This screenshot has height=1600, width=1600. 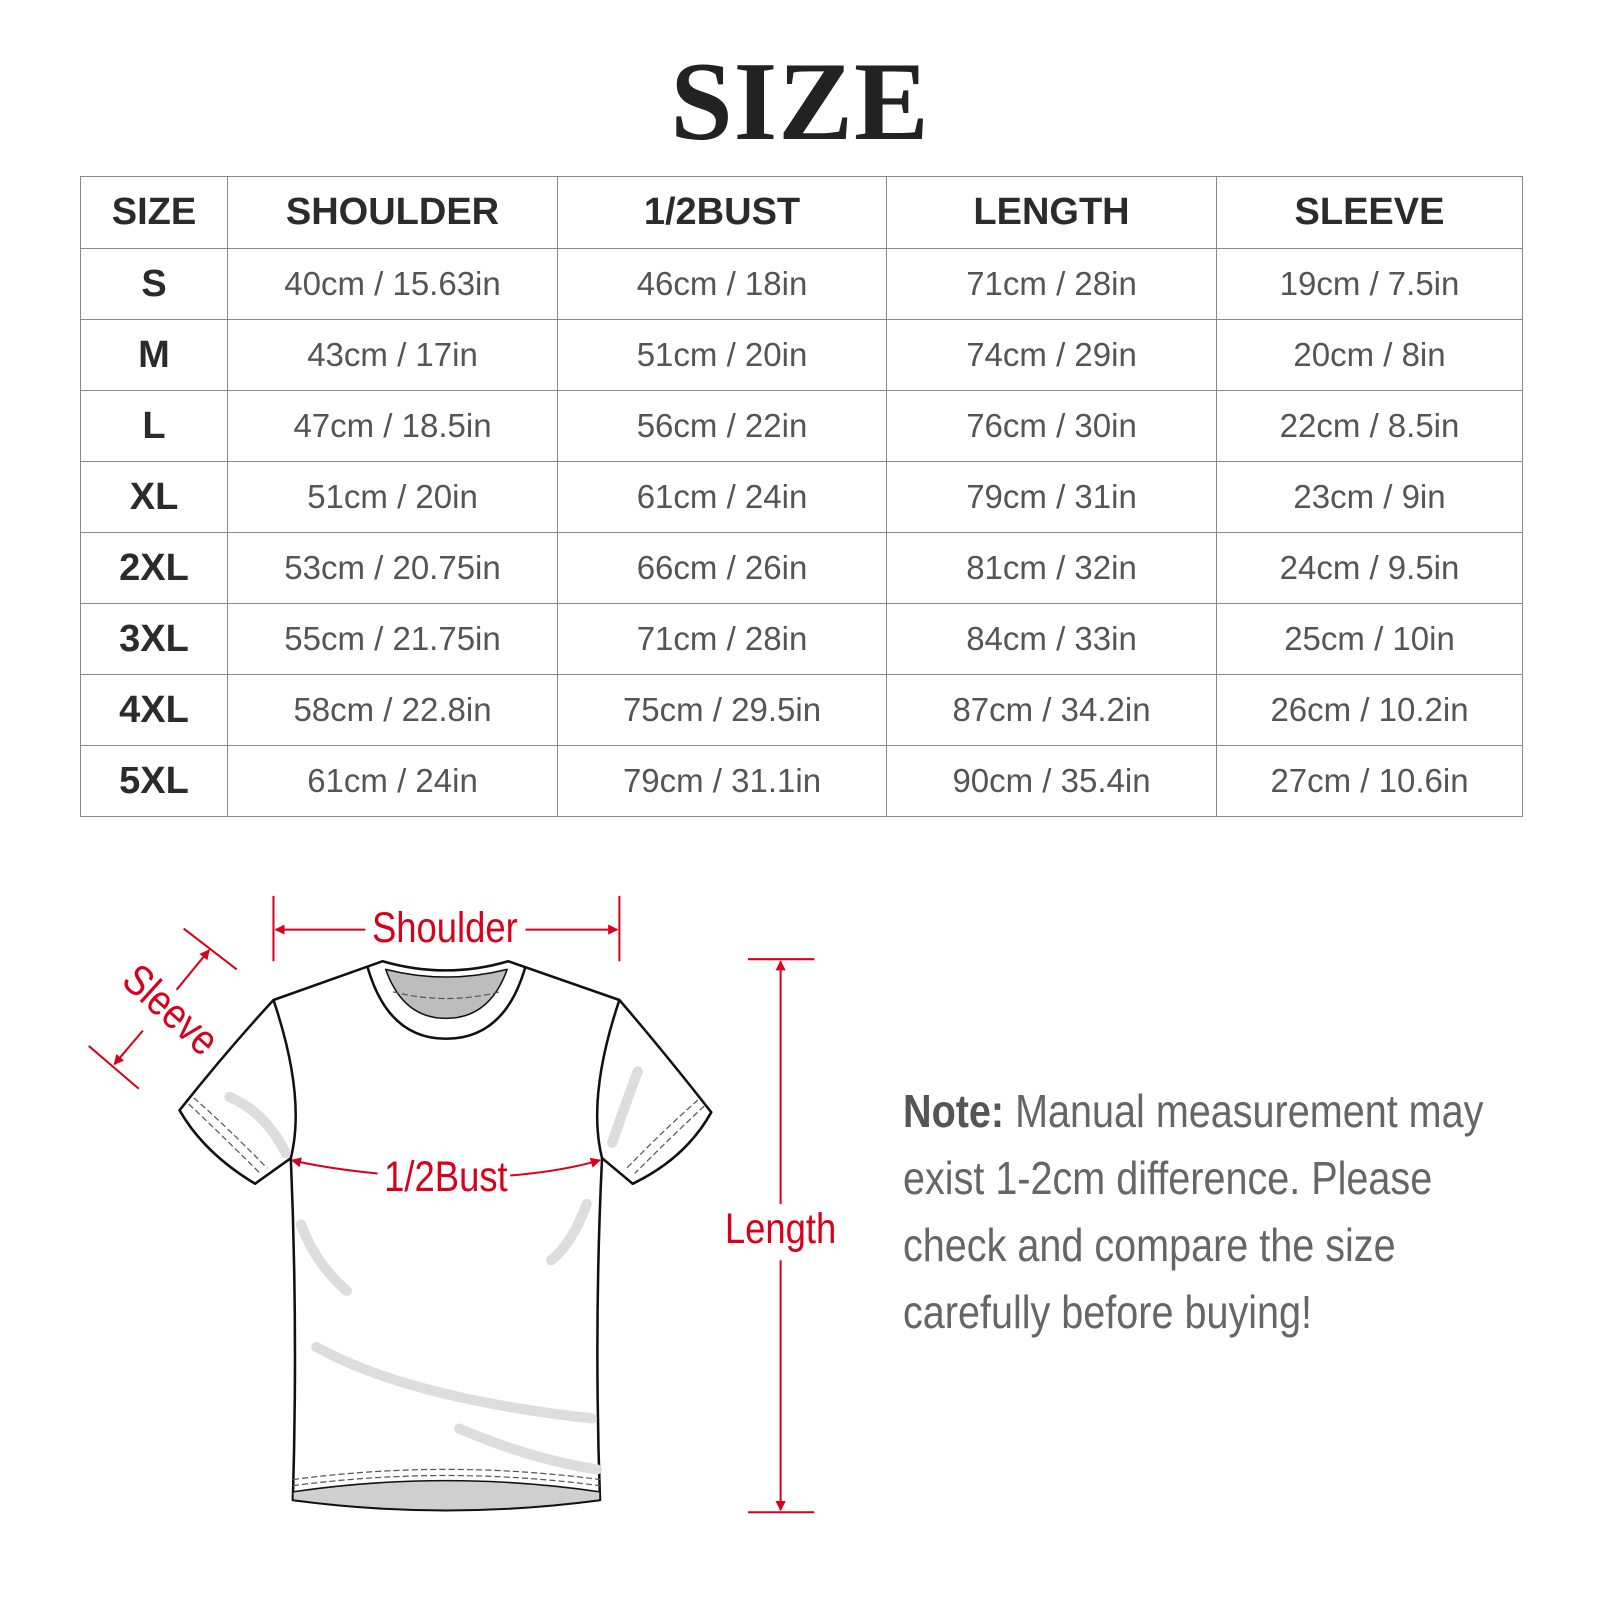 I want to click on measurement-cell: 74cm / 29in, so click(x=1051, y=355).